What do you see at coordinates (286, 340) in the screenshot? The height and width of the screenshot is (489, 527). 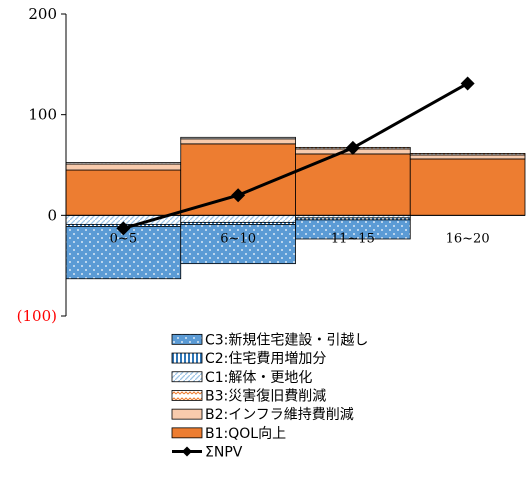 I see `legend-label: C3:新規住宅建設・引越し` at bounding box center [286, 340].